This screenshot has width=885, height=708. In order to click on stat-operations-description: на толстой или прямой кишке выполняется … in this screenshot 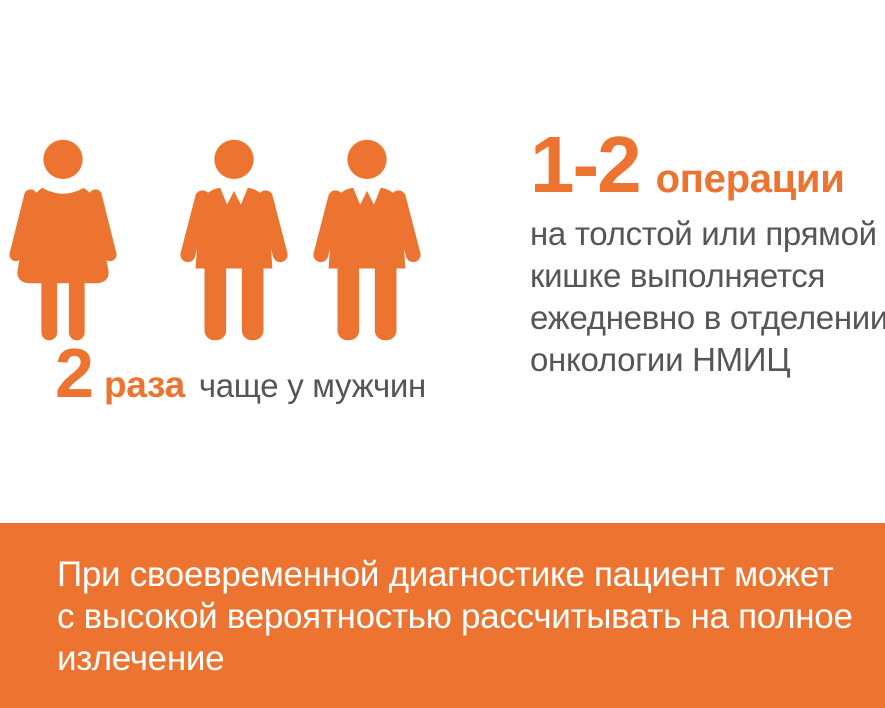, I will do `click(707, 297)`.